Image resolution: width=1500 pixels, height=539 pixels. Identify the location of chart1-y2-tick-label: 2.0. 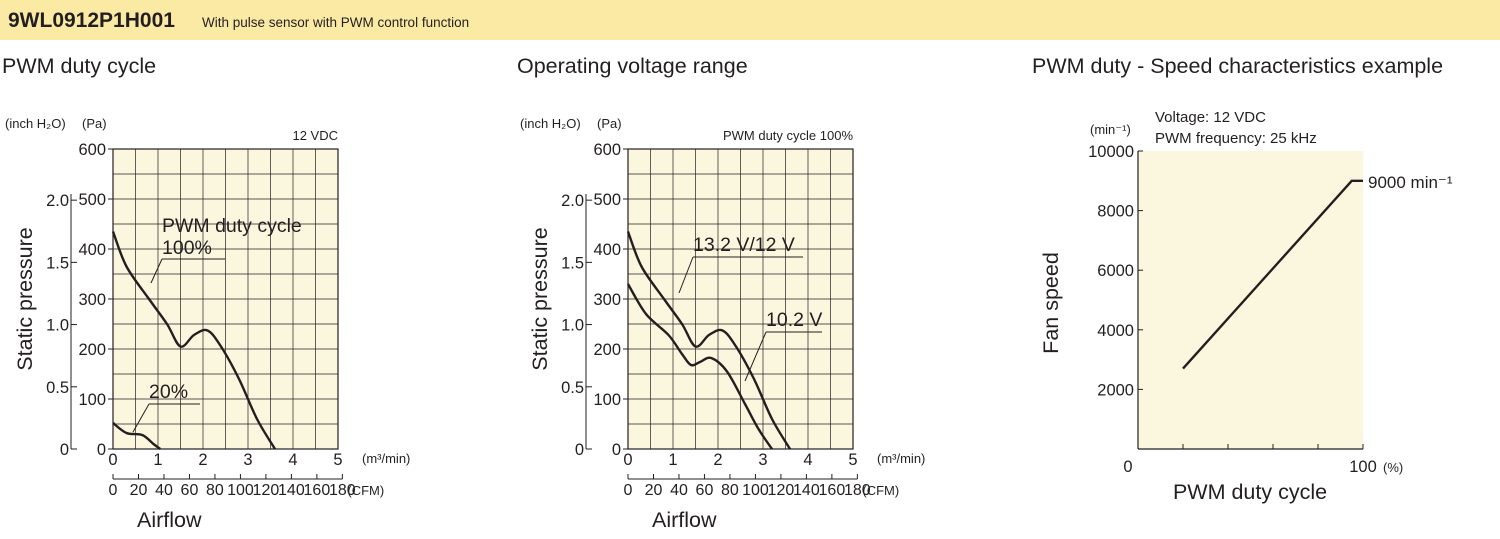
(57, 201).